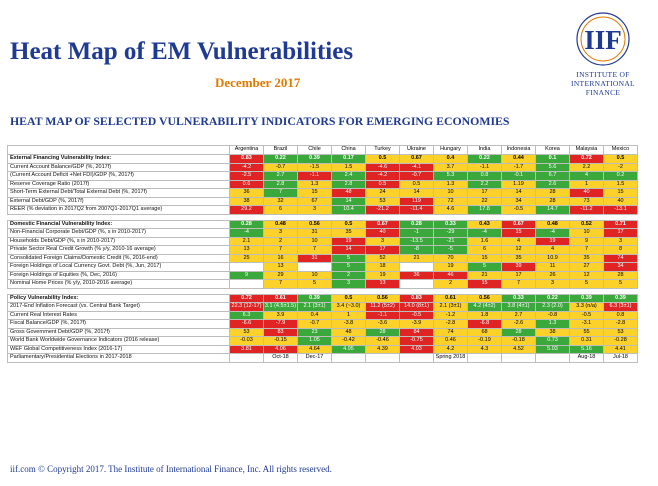 The width and height of the screenshot is (658, 486). Describe the element at coordinates (484, 275) in the screenshot. I see `indicator-value-cell: 21` at that location.